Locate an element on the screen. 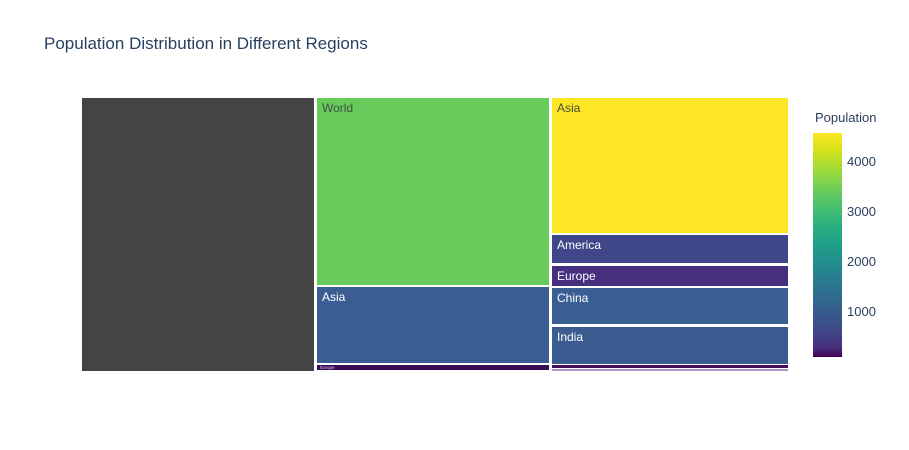 The height and width of the screenshot is (450, 909). icicle-tile-europe-level1: Europe is located at coordinates (433, 367).